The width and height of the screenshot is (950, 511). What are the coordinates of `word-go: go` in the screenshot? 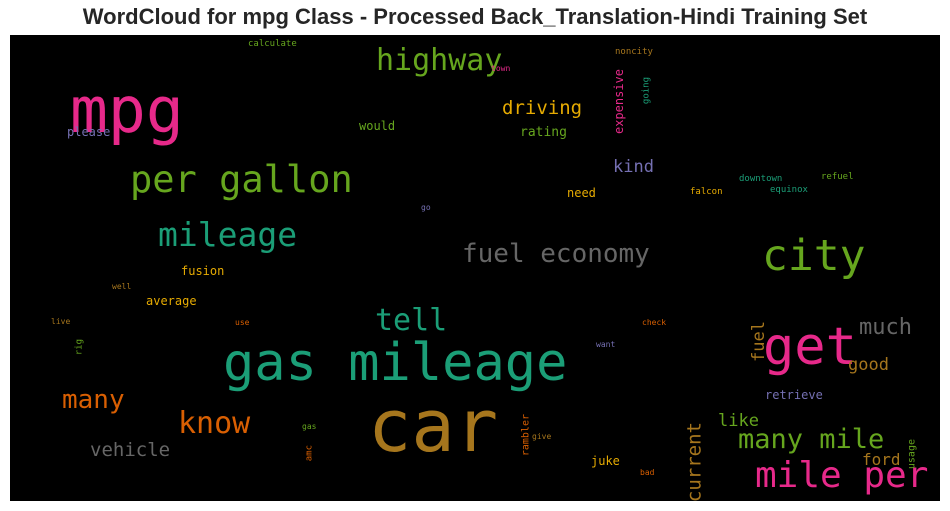 It's located at (426, 207).